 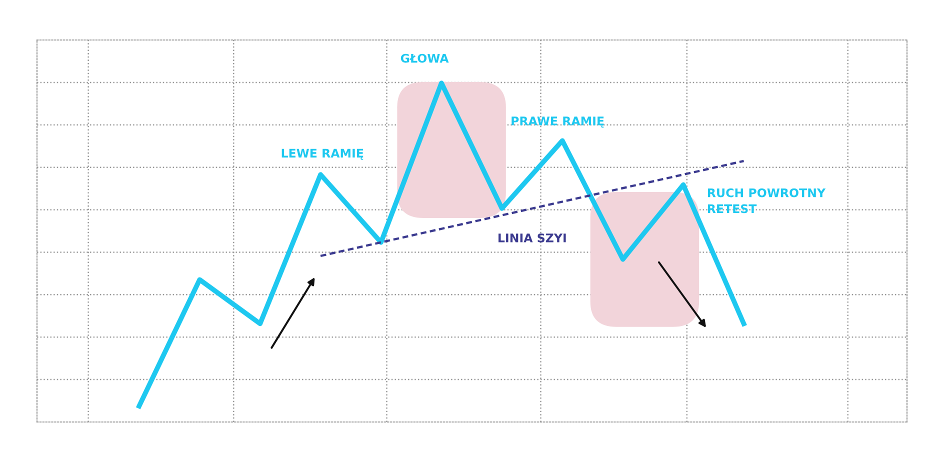 What do you see at coordinates (424, 58) in the screenshot?
I see `text: GŁOWA` at bounding box center [424, 58].